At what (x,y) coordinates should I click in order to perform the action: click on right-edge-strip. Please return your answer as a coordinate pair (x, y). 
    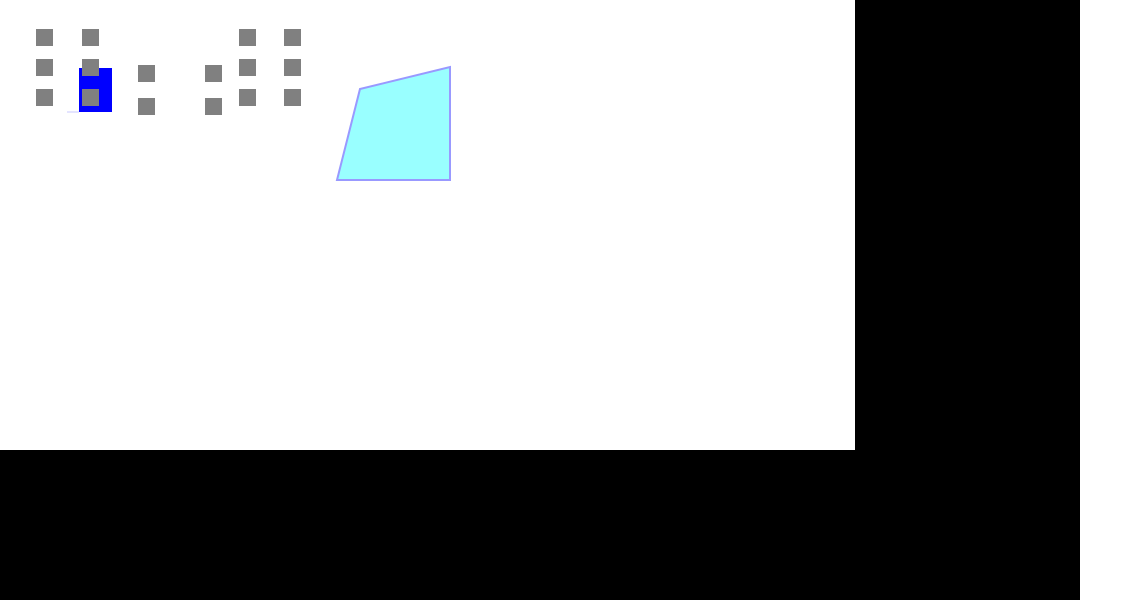
    Looking at the image, I should click on (1110, 300).